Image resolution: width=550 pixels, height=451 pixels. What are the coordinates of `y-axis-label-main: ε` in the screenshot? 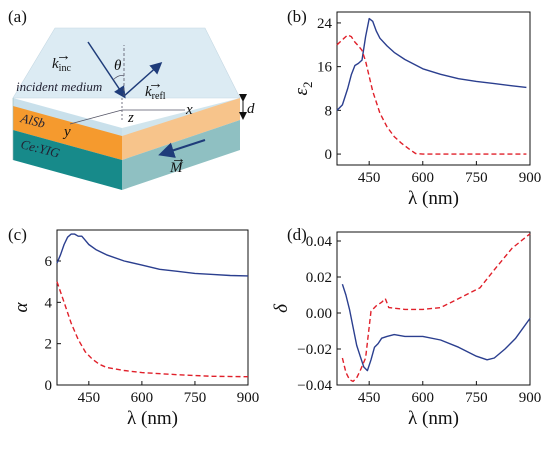 It's located at (301, 92).